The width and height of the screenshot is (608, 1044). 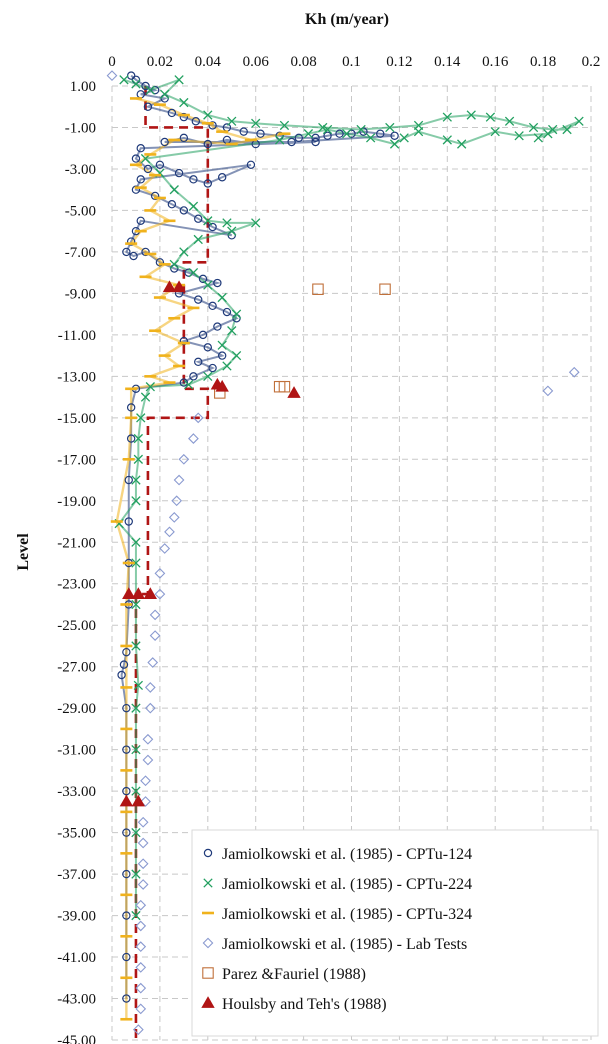 I want to click on y-tick-label: -11.00, so click(x=77, y=336).